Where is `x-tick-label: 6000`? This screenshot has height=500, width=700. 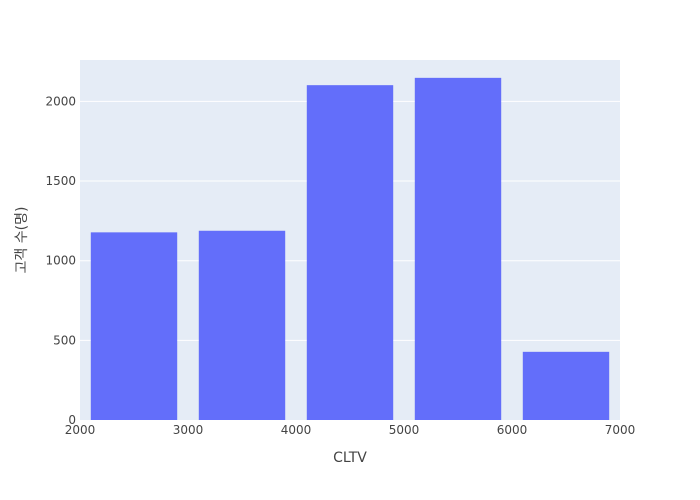
x-tick-label: 6000 is located at coordinates (512, 430).